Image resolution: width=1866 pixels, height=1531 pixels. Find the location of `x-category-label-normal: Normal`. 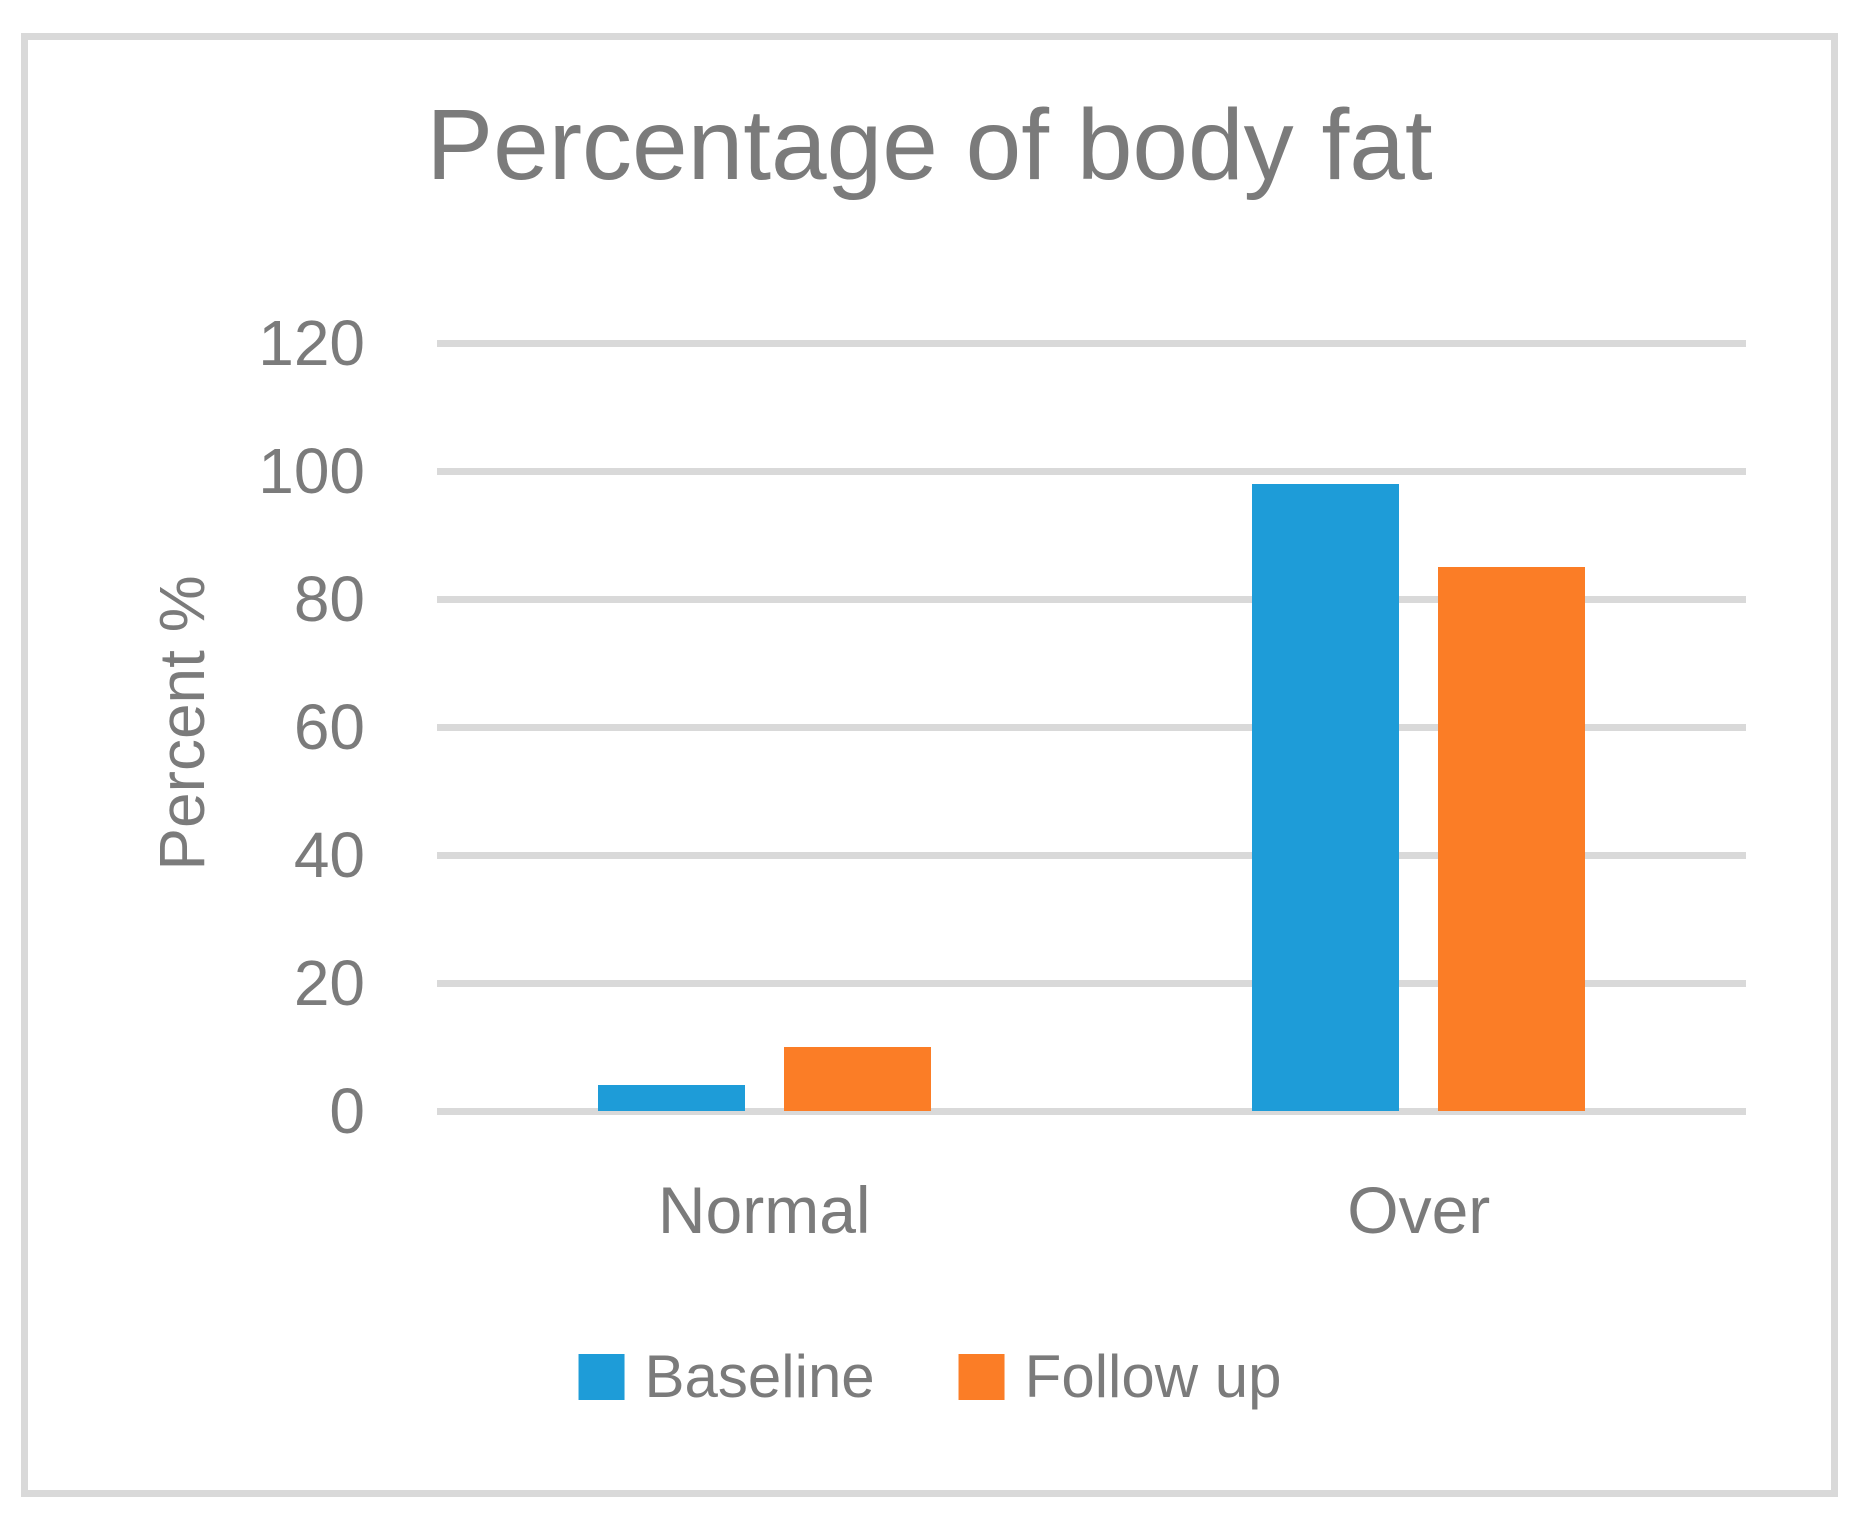

x-category-label-normal: Normal is located at coordinates (764, 1210).